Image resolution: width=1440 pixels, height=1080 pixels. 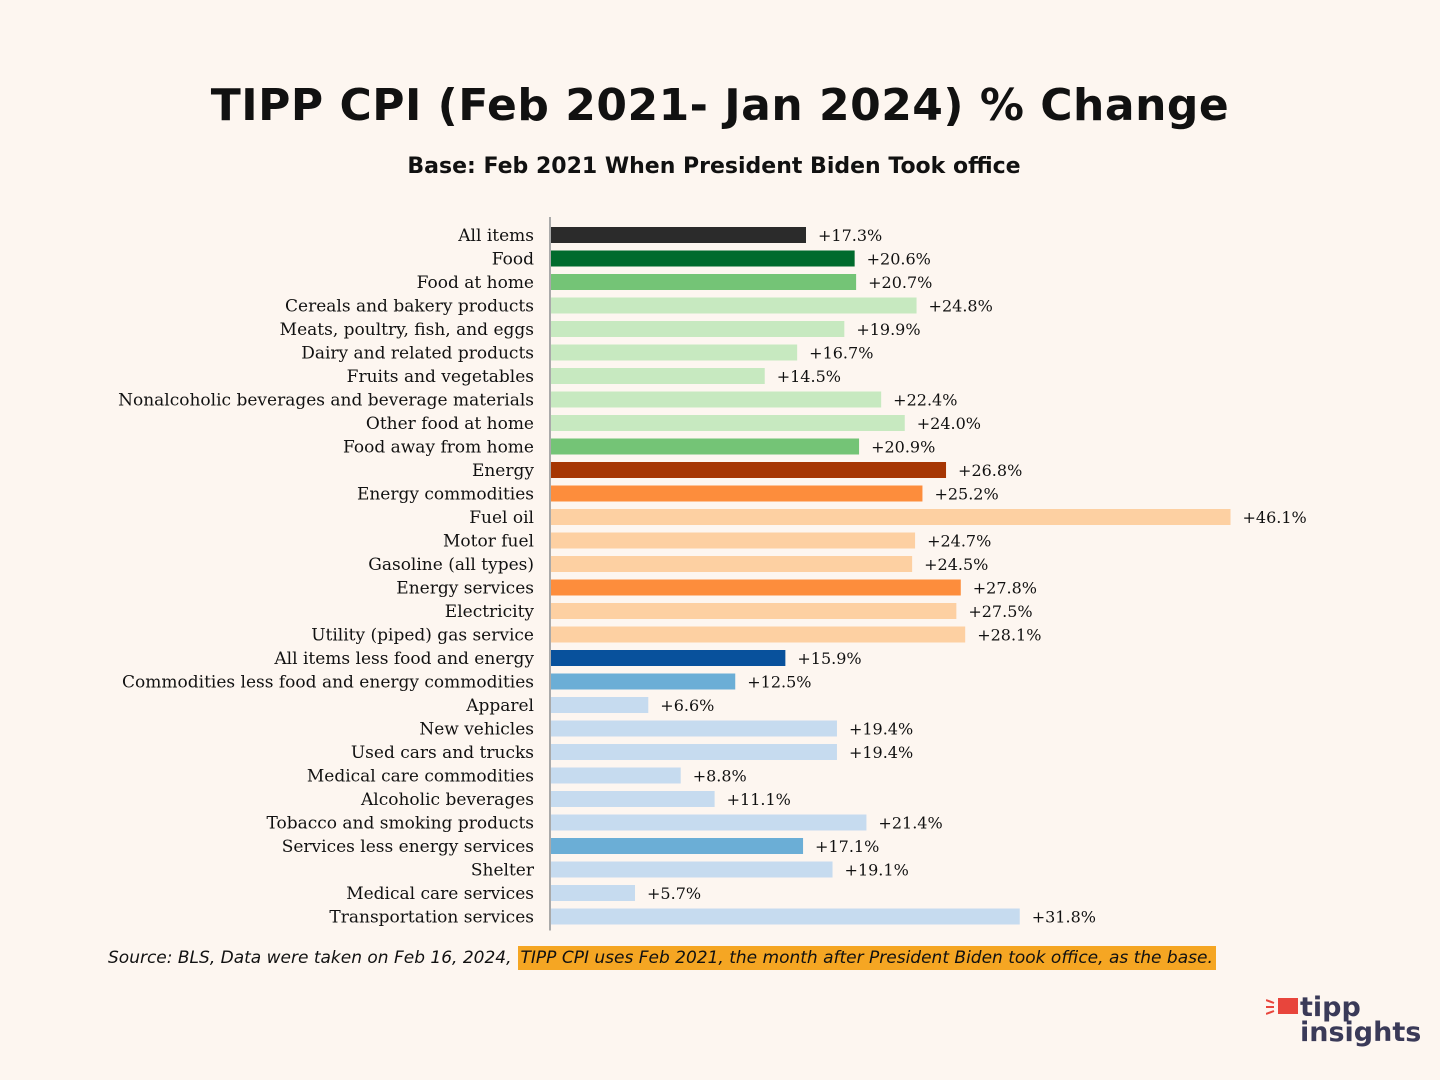 What do you see at coordinates (400, 824) in the screenshot?
I see `category-label: Tobacco and smoking products` at bounding box center [400, 824].